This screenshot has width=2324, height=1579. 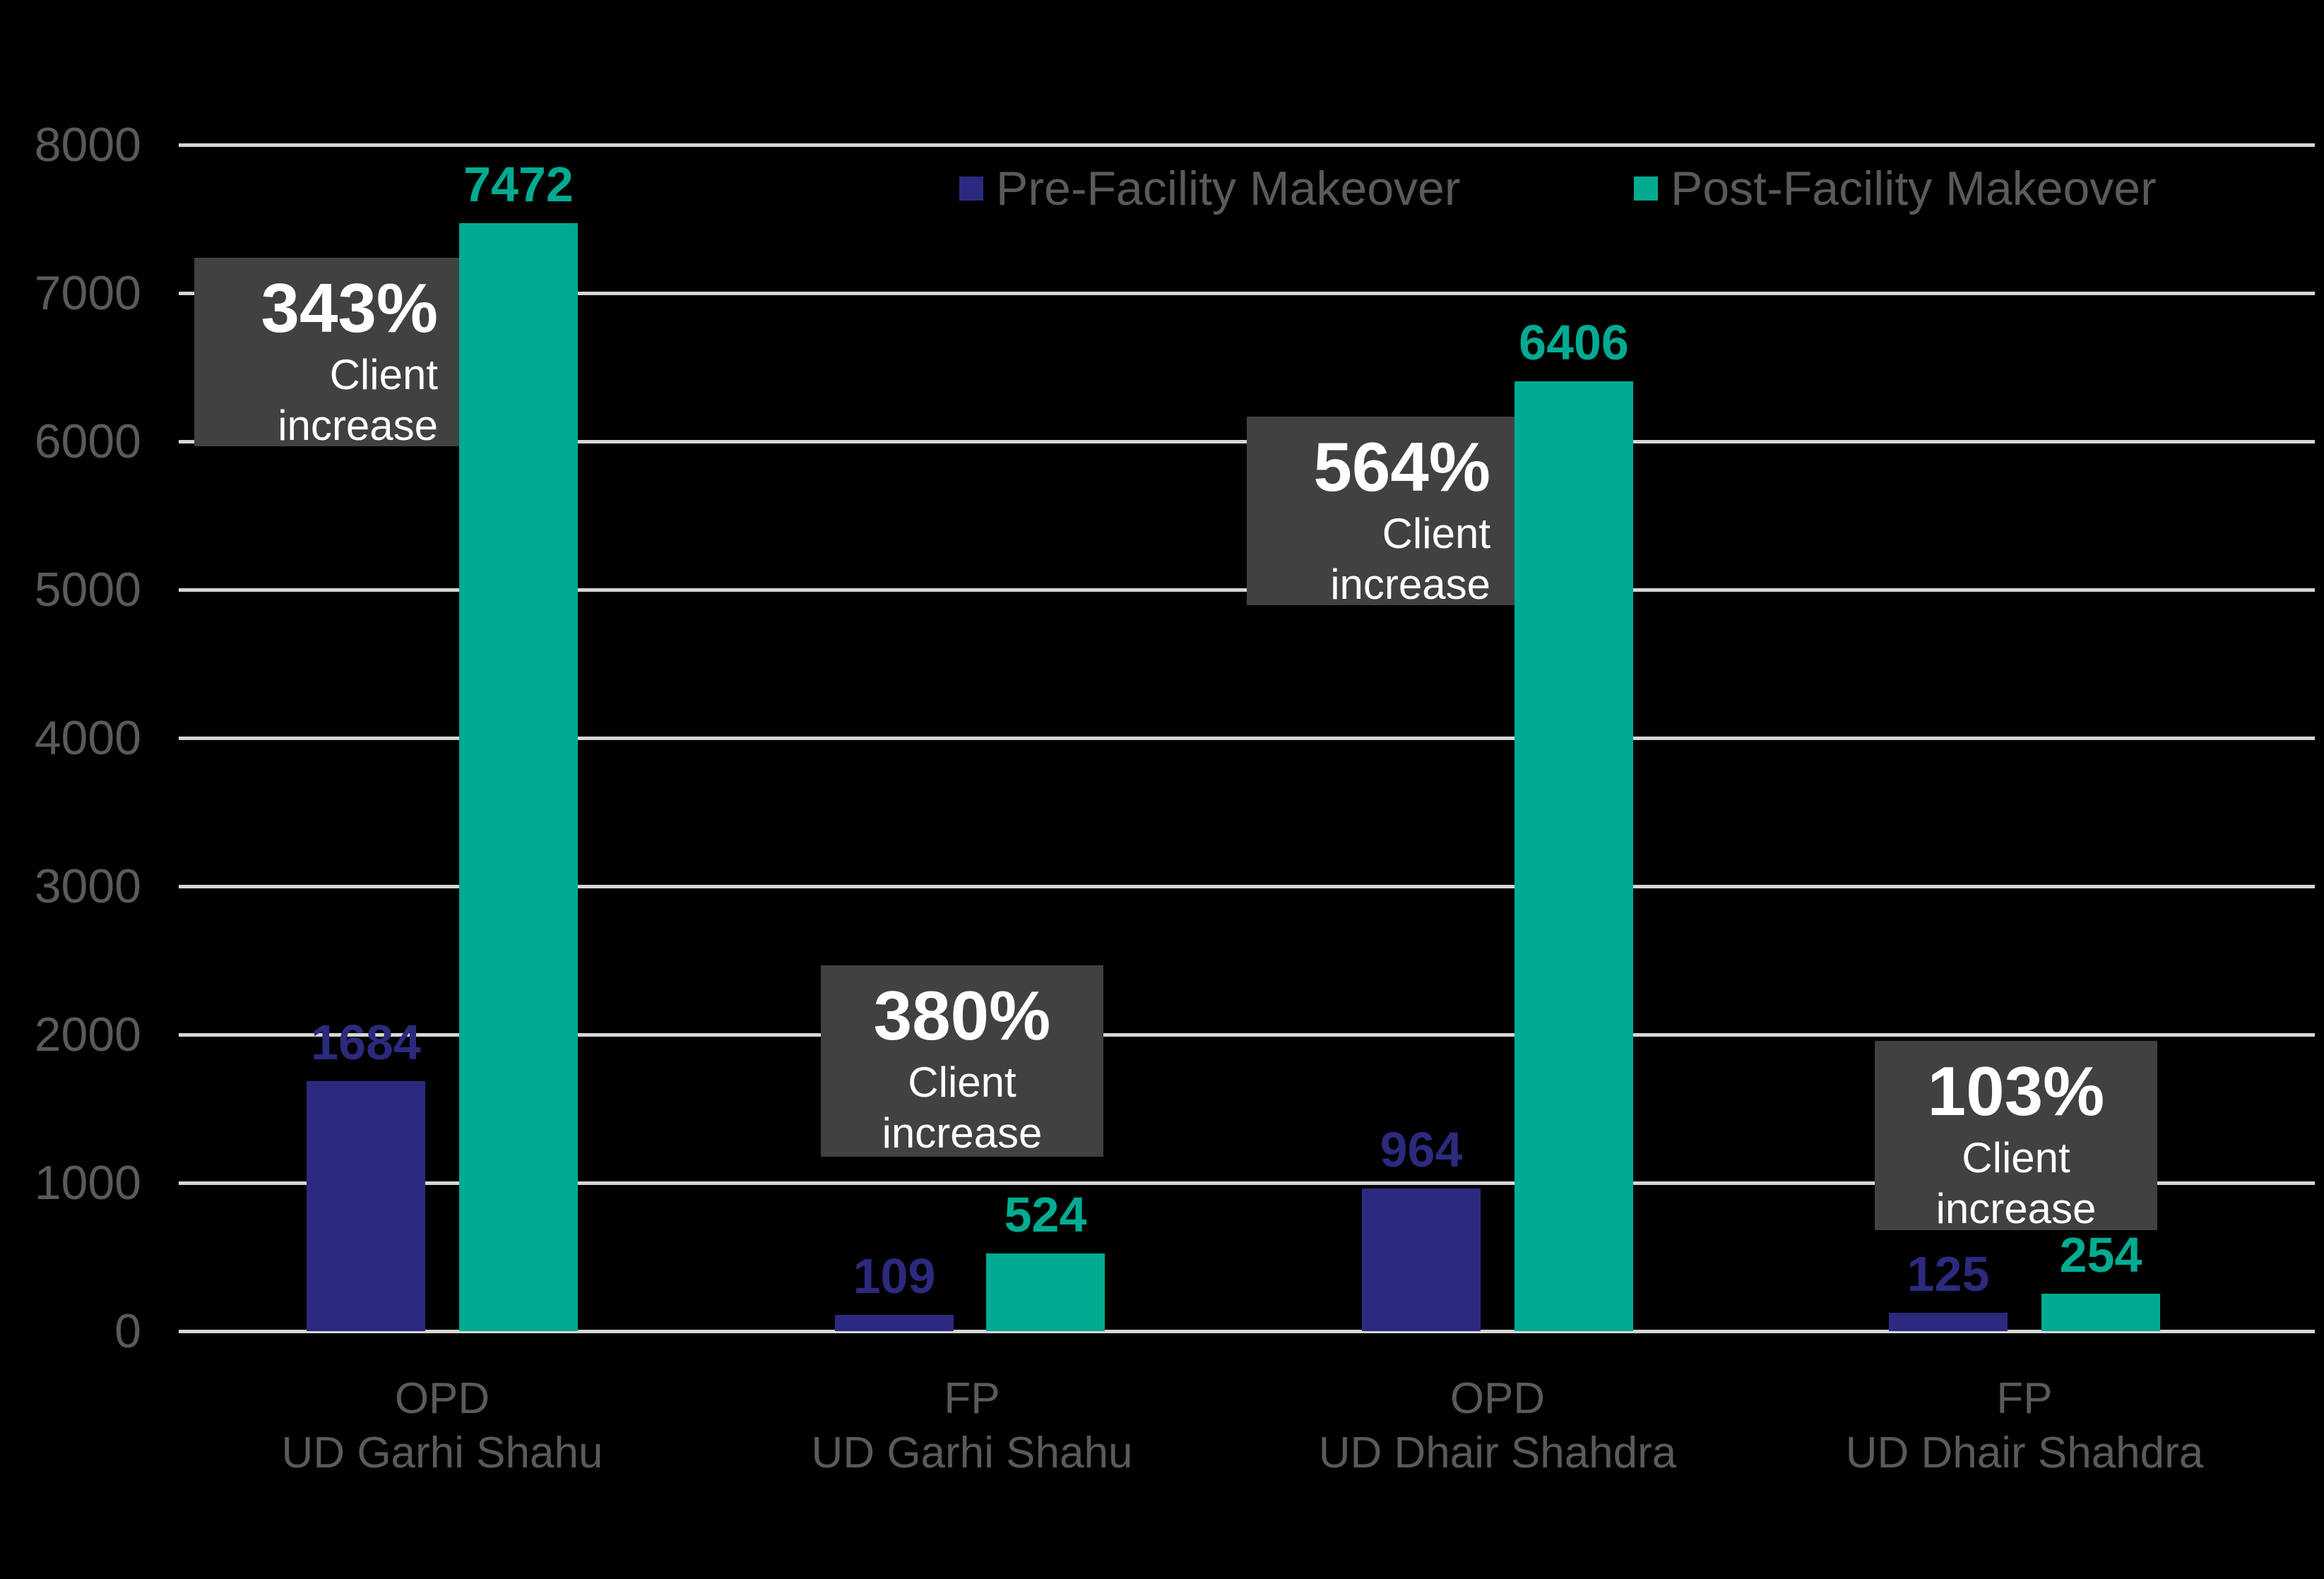 I want to click on callout-increase-opd-garhi-shahu: 343% Client increase, so click(x=330, y=353).